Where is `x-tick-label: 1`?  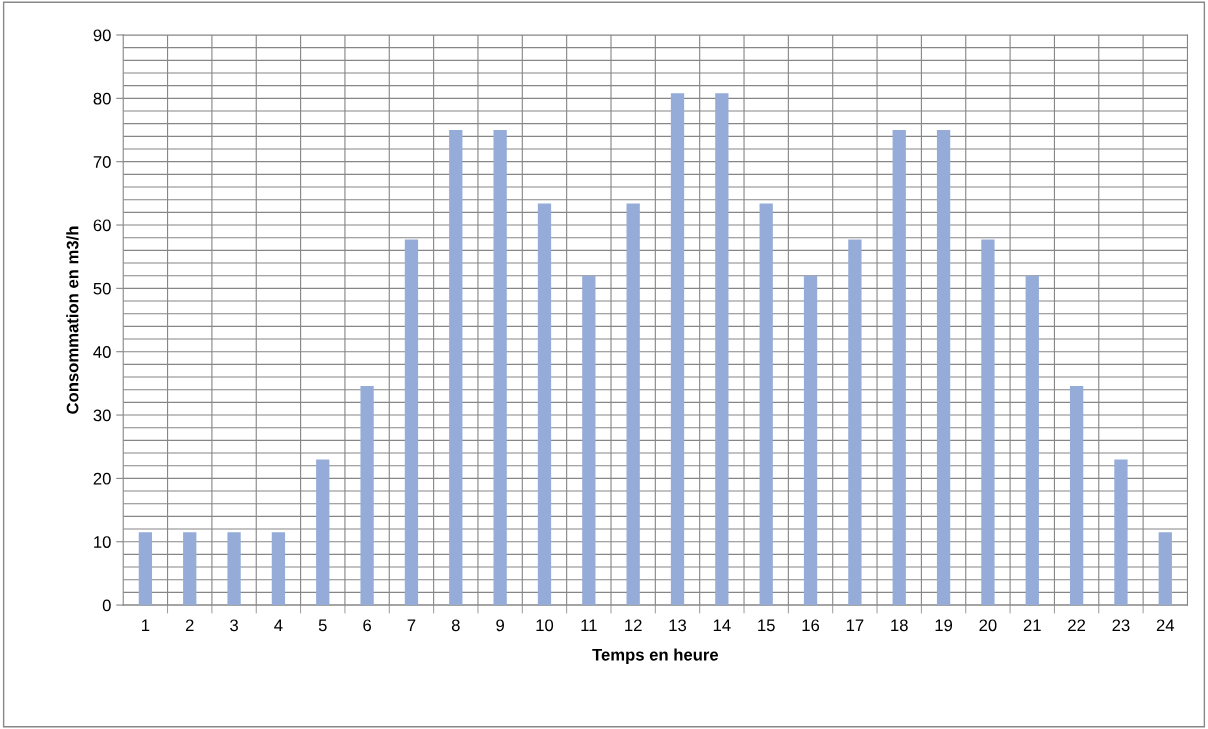
x-tick-label: 1 is located at coordinates (146, 625).